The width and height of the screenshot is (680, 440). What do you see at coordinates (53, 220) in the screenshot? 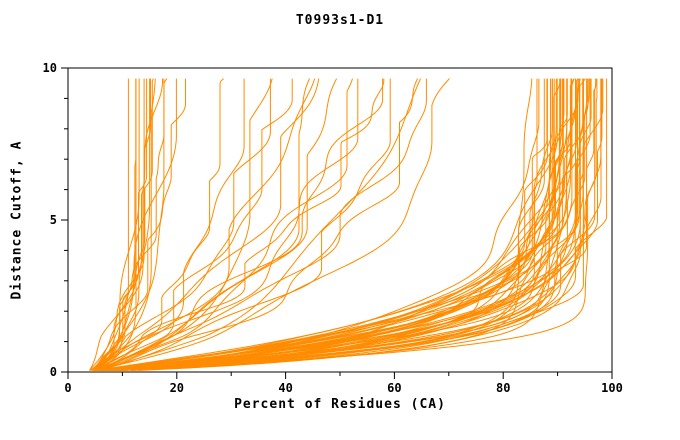
I see `tick-label: 5` at bounding box center [53, 220].